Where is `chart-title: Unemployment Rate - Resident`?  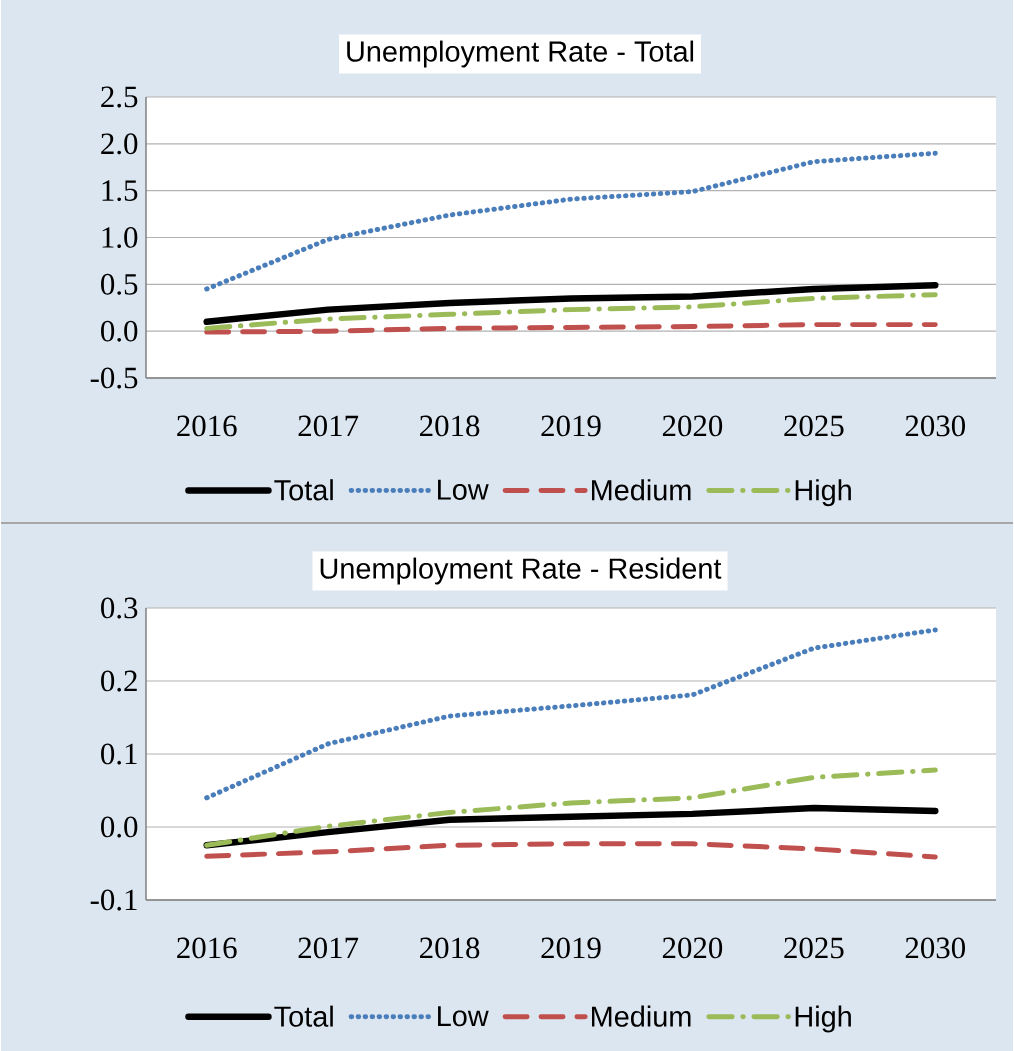 chart-title: Unemployment Rate - Resident is located at coordinates (521, 571).